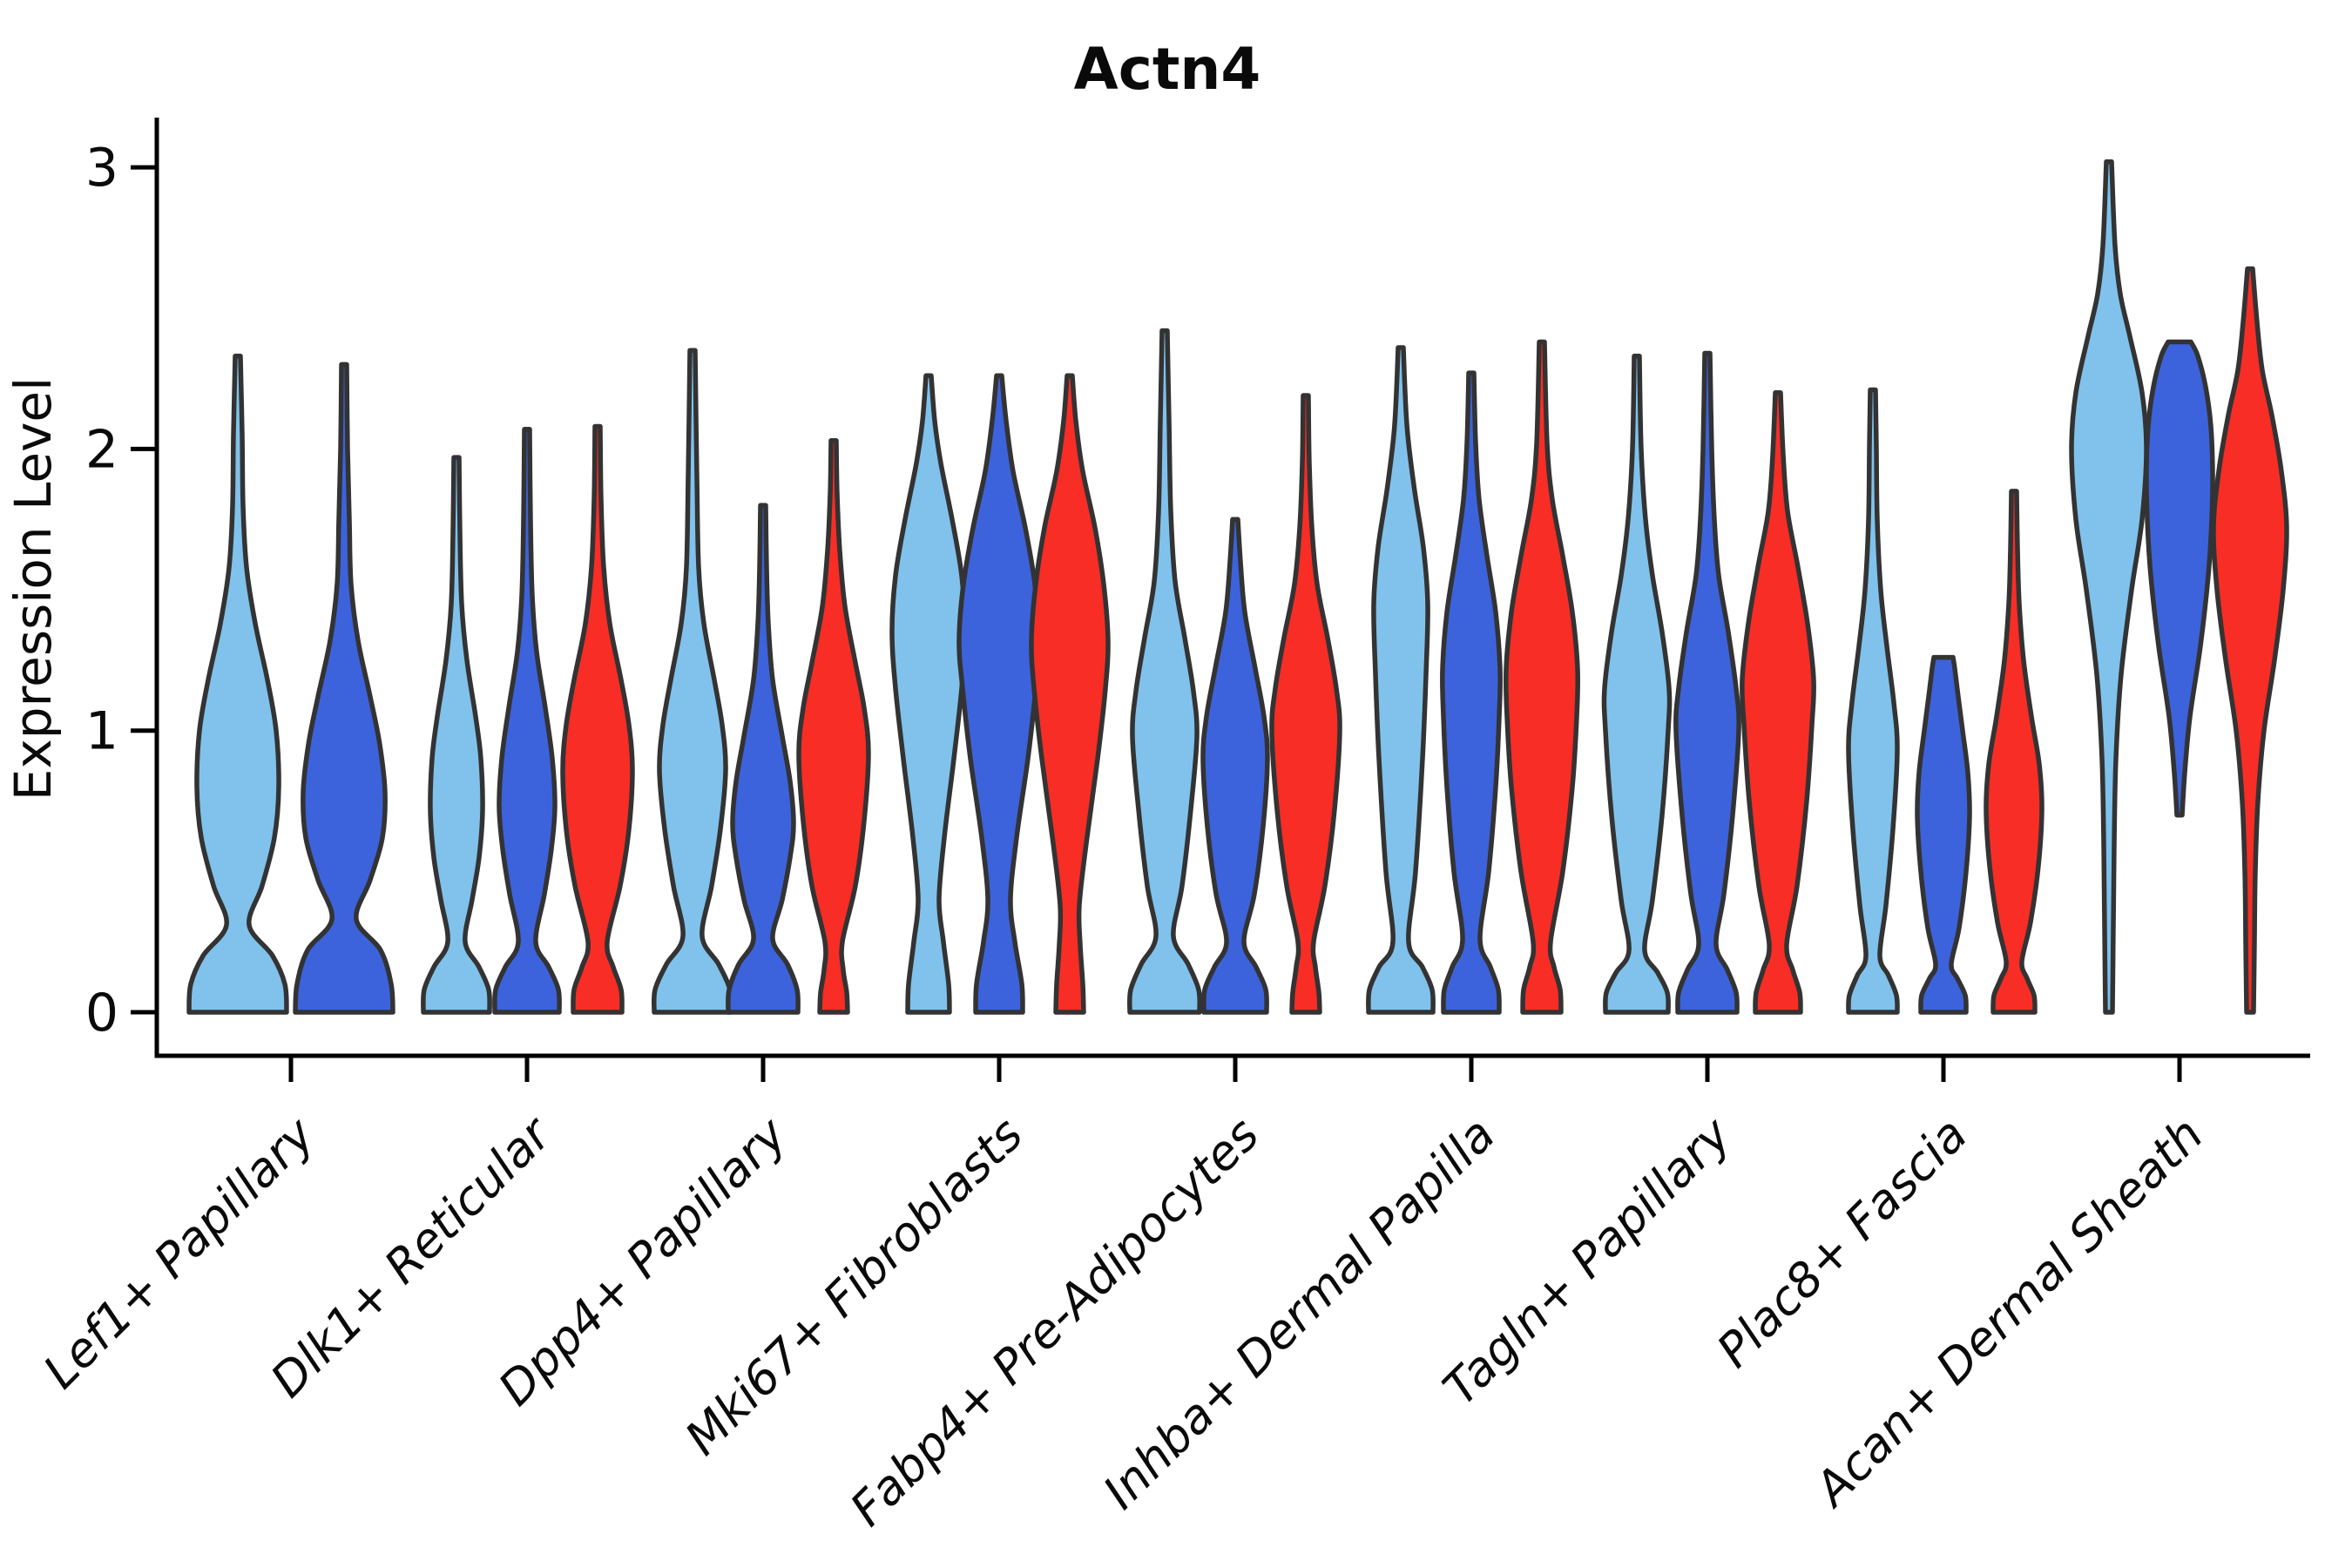 The height and width of the screenshot is (1568, 2352). Describe the element at coordinates (101, 168) in the screenshot. I see `y-tick-label: 3` at that location.